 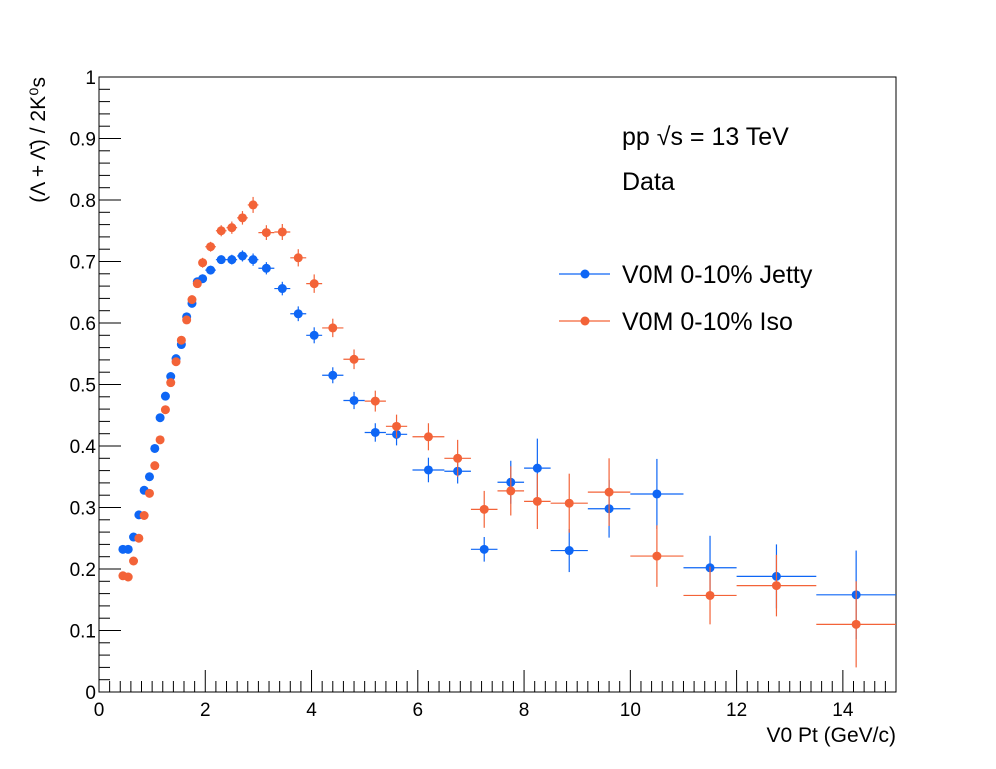 I want to click on x-tick-label: 14, so click(x=843, y=710).